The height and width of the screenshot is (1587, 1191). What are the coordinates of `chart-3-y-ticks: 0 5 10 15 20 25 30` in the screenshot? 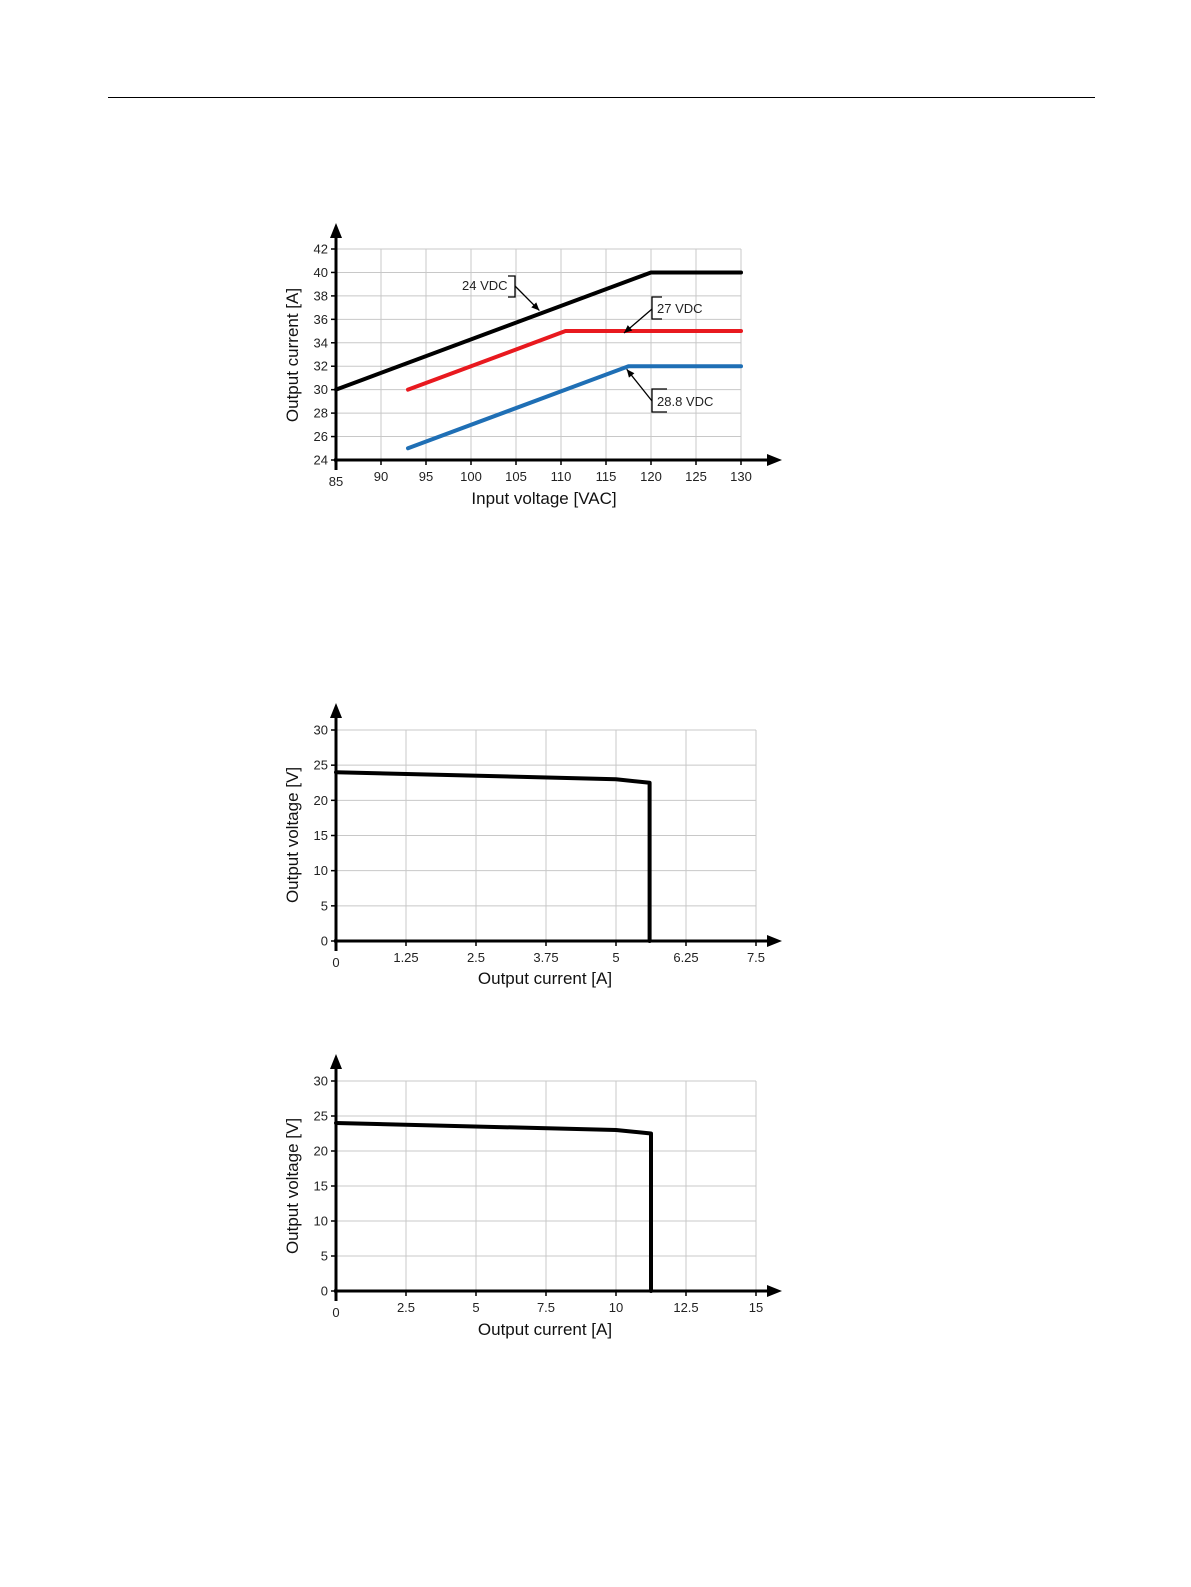 It's located at (325, 1186).